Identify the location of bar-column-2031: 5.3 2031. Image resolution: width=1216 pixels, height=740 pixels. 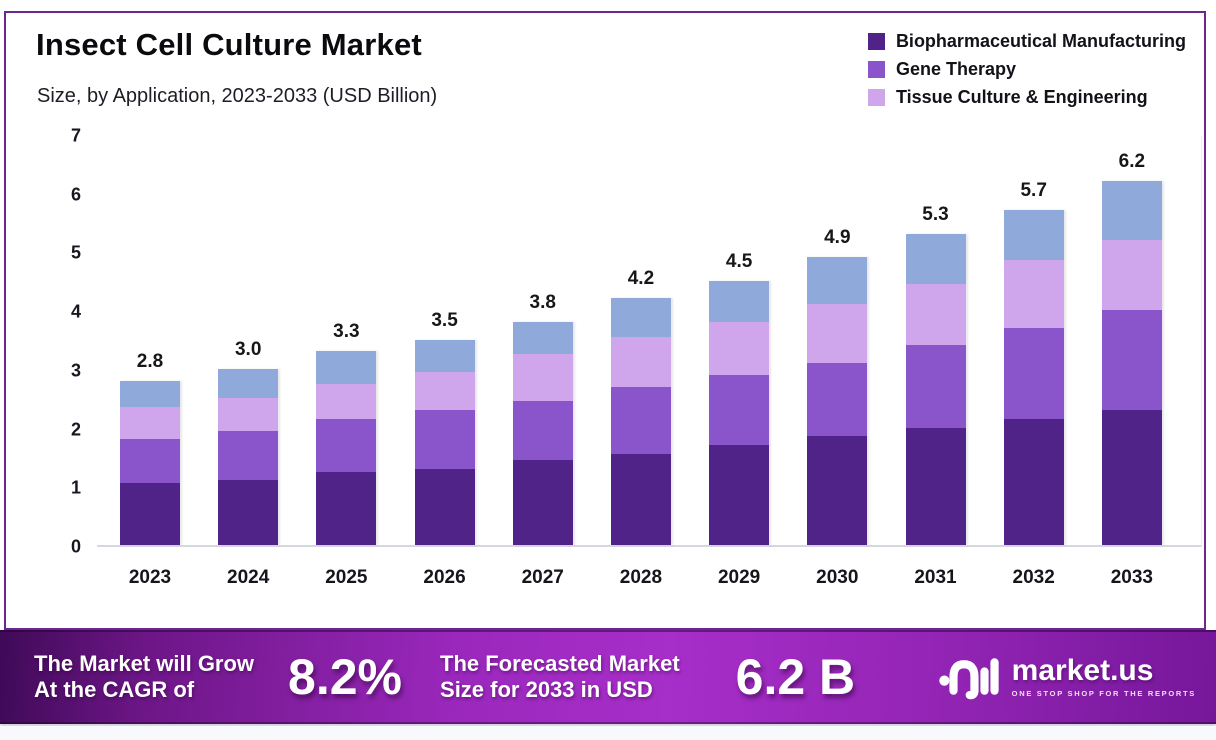
(935, 395).